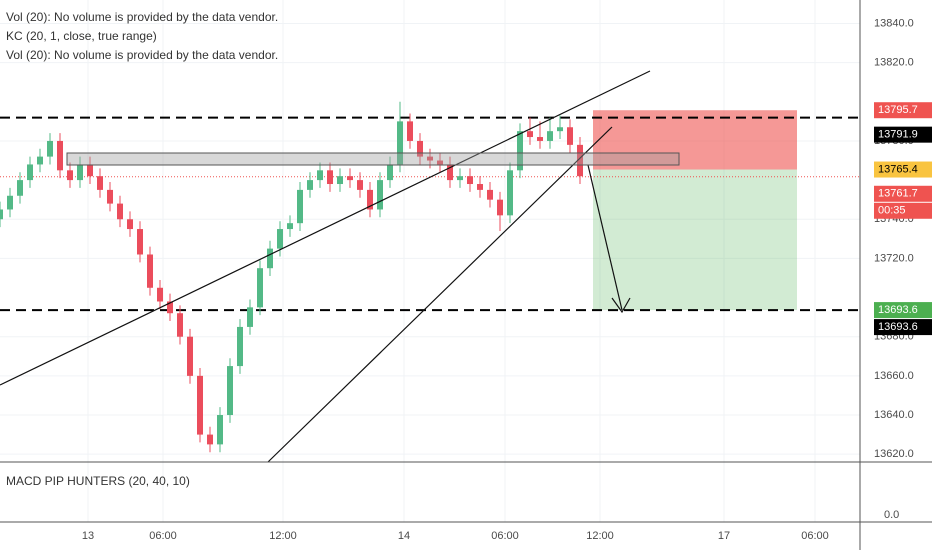 Image resolution: width=932 pixels, height=550 pixels. What do you see at coordinates (404, 536) in the screenshot?
I see `x-tick-label: 14` at bounding box center [404, 536].